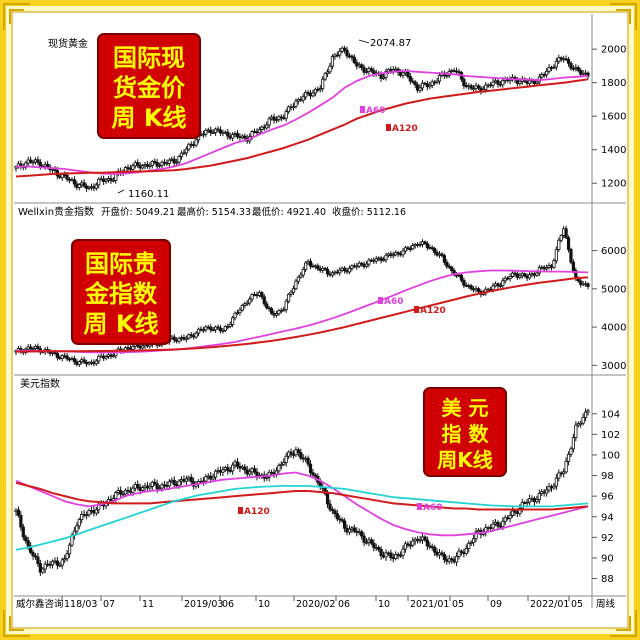  Describe the element at coordinates (607, 517) in the screenshot. I see `y-tick-label: 94` at that location.